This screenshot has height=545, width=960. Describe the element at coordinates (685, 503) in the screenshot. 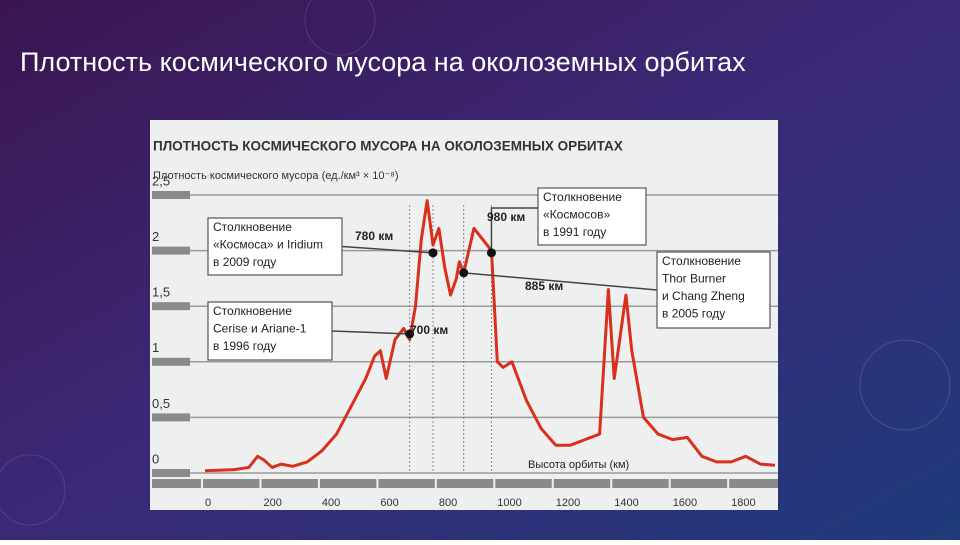

I see `x-tick-label: 1600` at that location.